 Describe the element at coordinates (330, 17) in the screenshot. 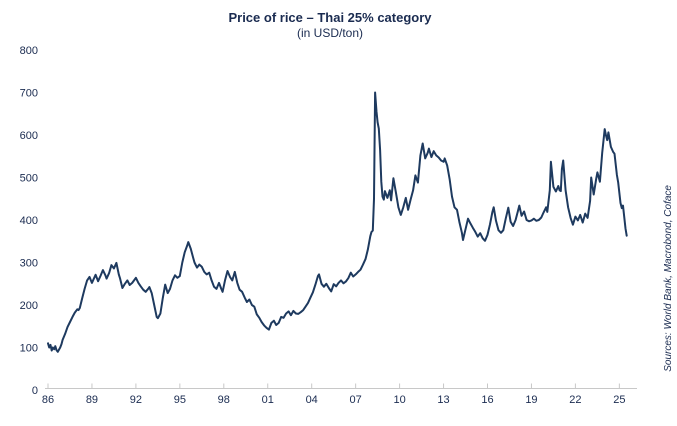

I see `chart-title: Price of rice – Thai 25% category` at that location.